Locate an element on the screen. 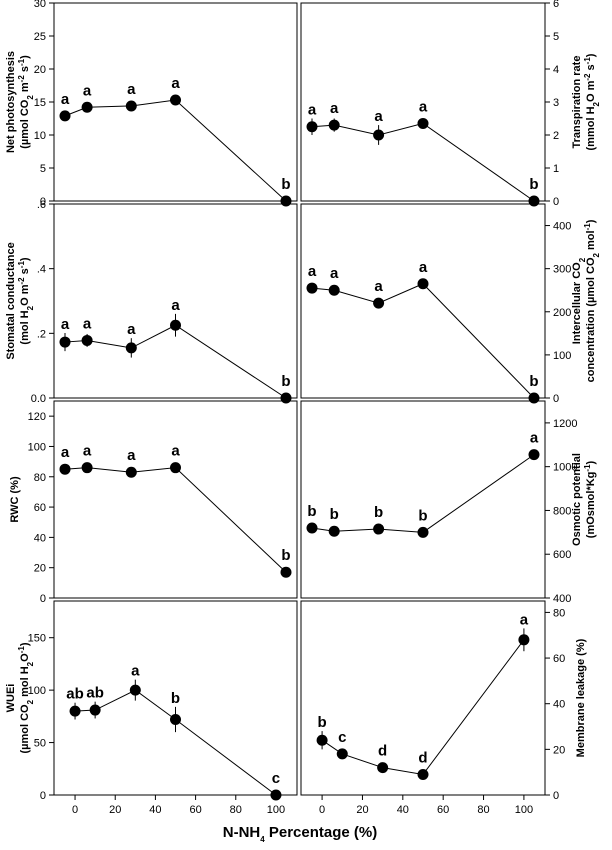  y-axis-label: (mmol H2O m-2 s-1) is located at coordinates (592, 101).